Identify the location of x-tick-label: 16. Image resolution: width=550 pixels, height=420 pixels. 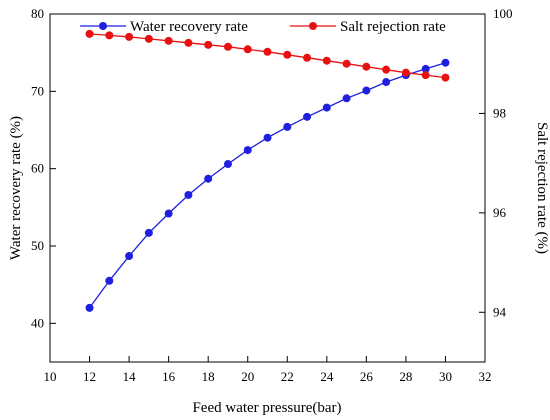
(169, 376).